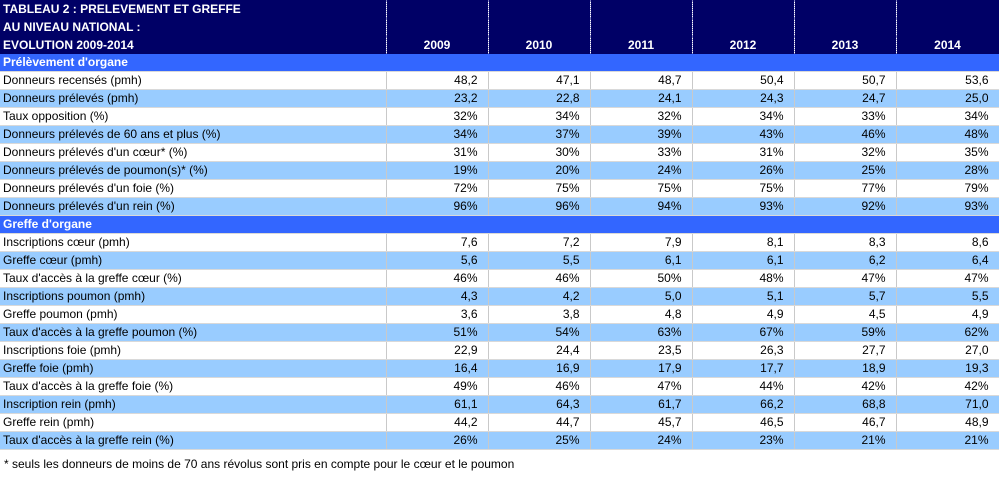 The height and width of the screenshot is (489, 999). What do you see at coordinates (743, 440) in the screenshot?
I see `table-cell: 23%` at bounding box center [743, 440].